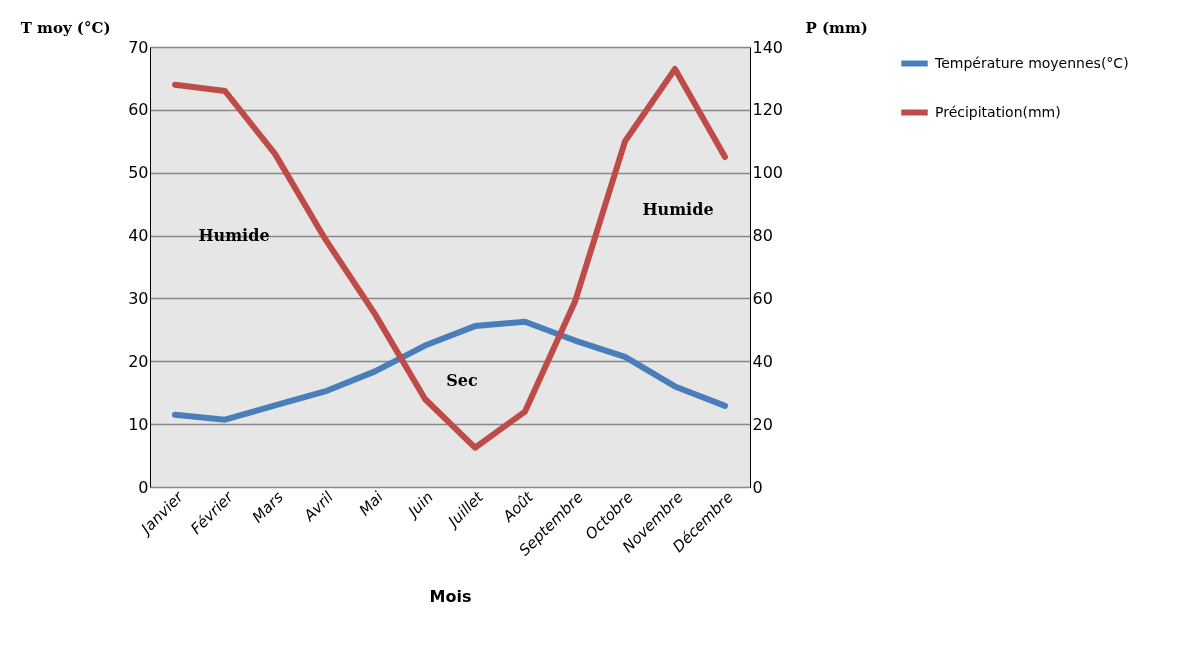 The image size is (1184, 664). Describe the element at coordinates (138, 298) in the screenshot. I see `y-tick-label: 30` at that location.